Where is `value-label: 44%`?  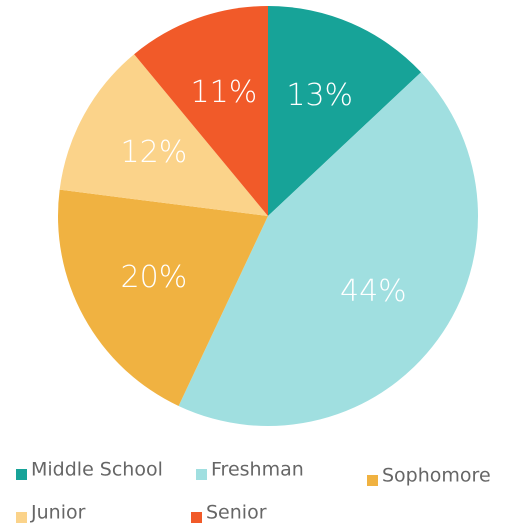
value-label: 44% is located at coordinates (373, 291).